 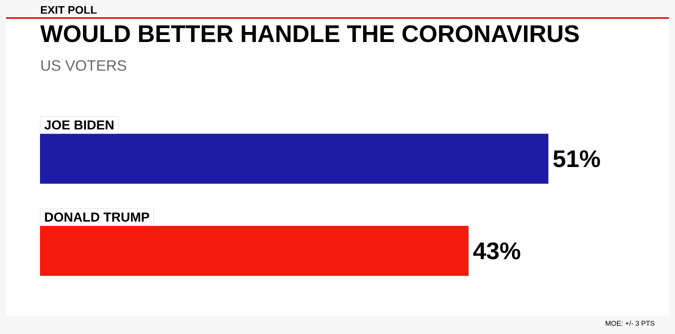 I want to click on chart-title: WOULD BETTER HANDLE THE CORONAVIRUS, so click(x=309, y=33).